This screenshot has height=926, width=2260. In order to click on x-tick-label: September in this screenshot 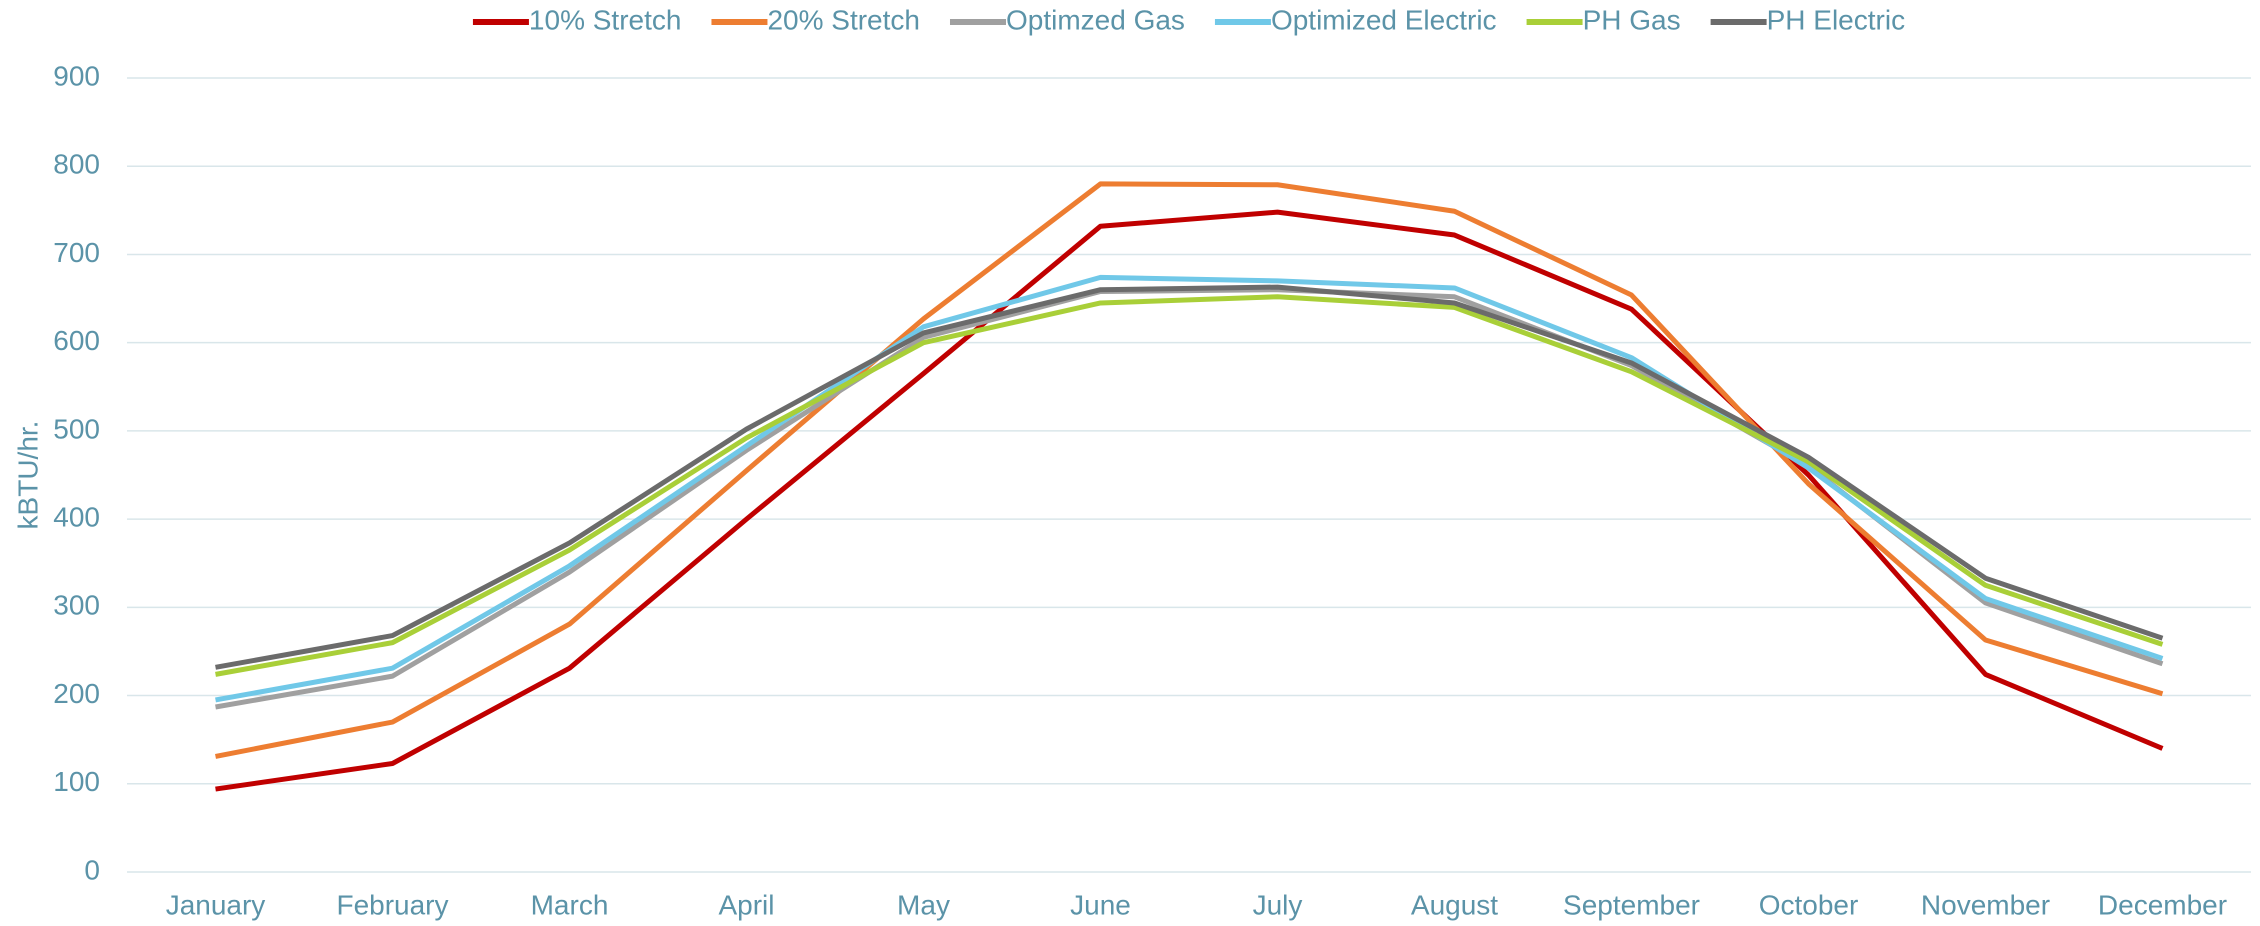, I will do `click(1631, 904)`.